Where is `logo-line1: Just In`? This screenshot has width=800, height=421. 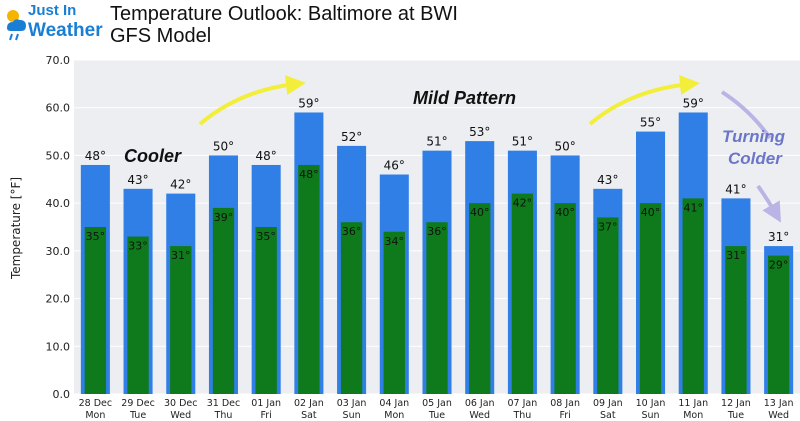
logo-line1: Just In is located at coordinates (52, 10).